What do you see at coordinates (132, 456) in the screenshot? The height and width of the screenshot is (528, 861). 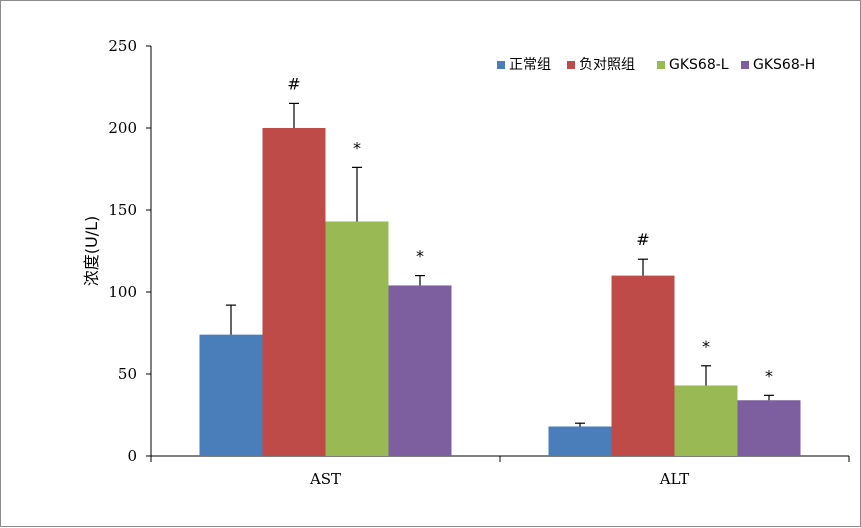 I see `y-tick-label: 0` at bounding box center [132, 456].